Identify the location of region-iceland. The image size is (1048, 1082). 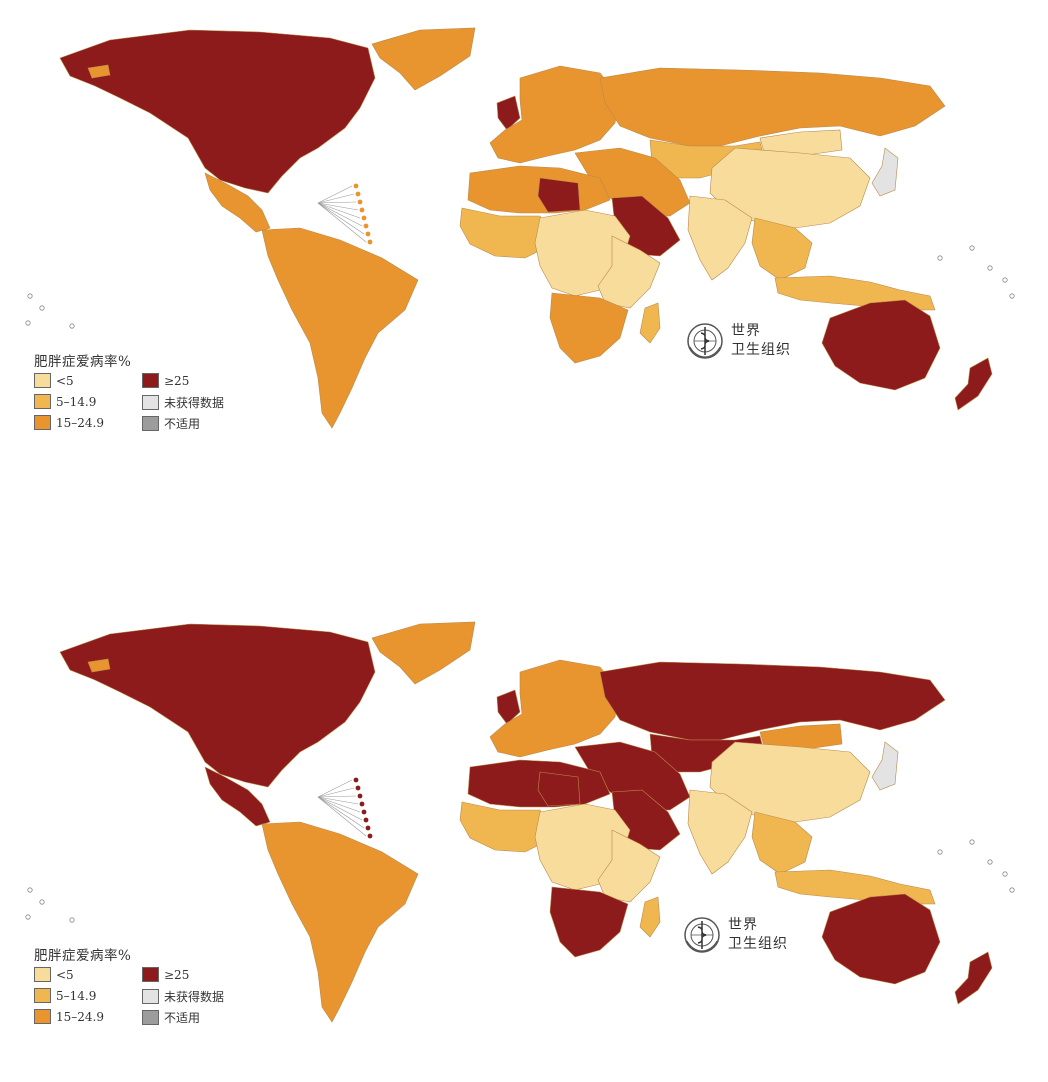
(99, 665).